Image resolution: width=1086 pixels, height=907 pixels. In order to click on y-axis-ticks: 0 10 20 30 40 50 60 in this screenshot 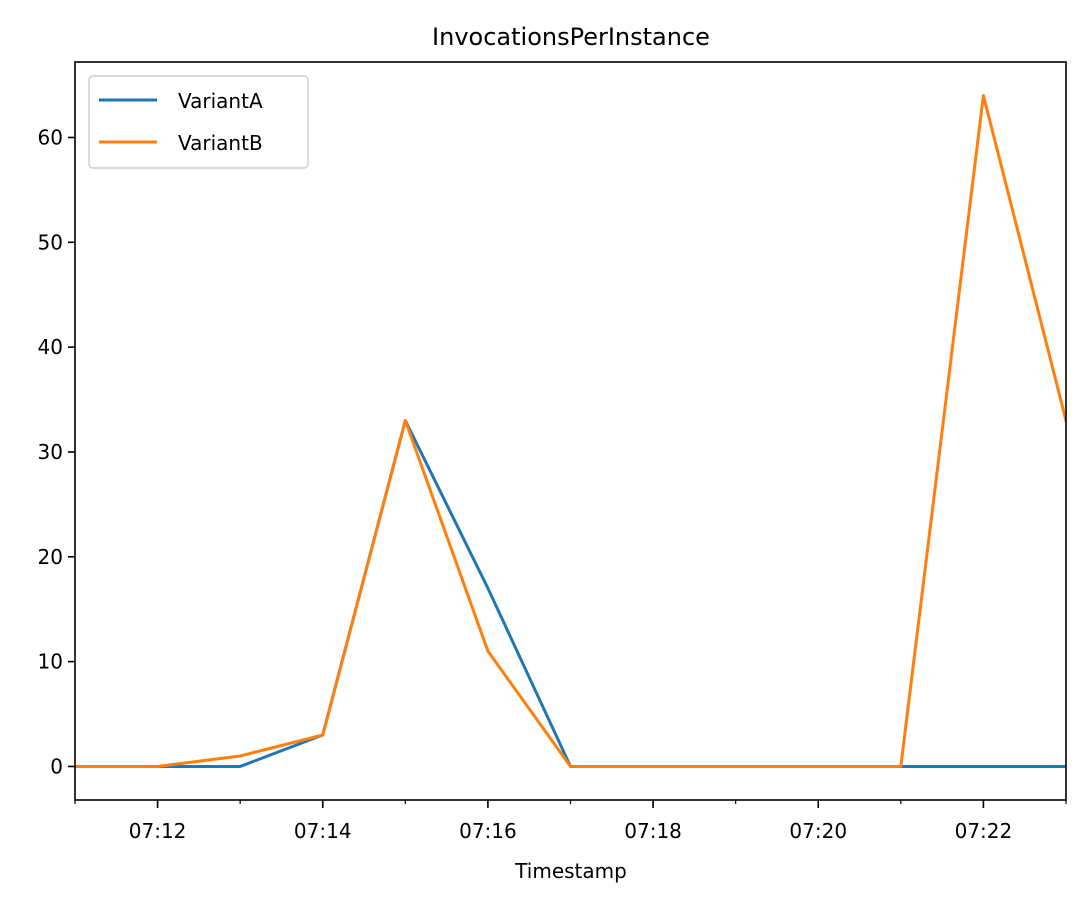, I will do `click(56, 451)`.